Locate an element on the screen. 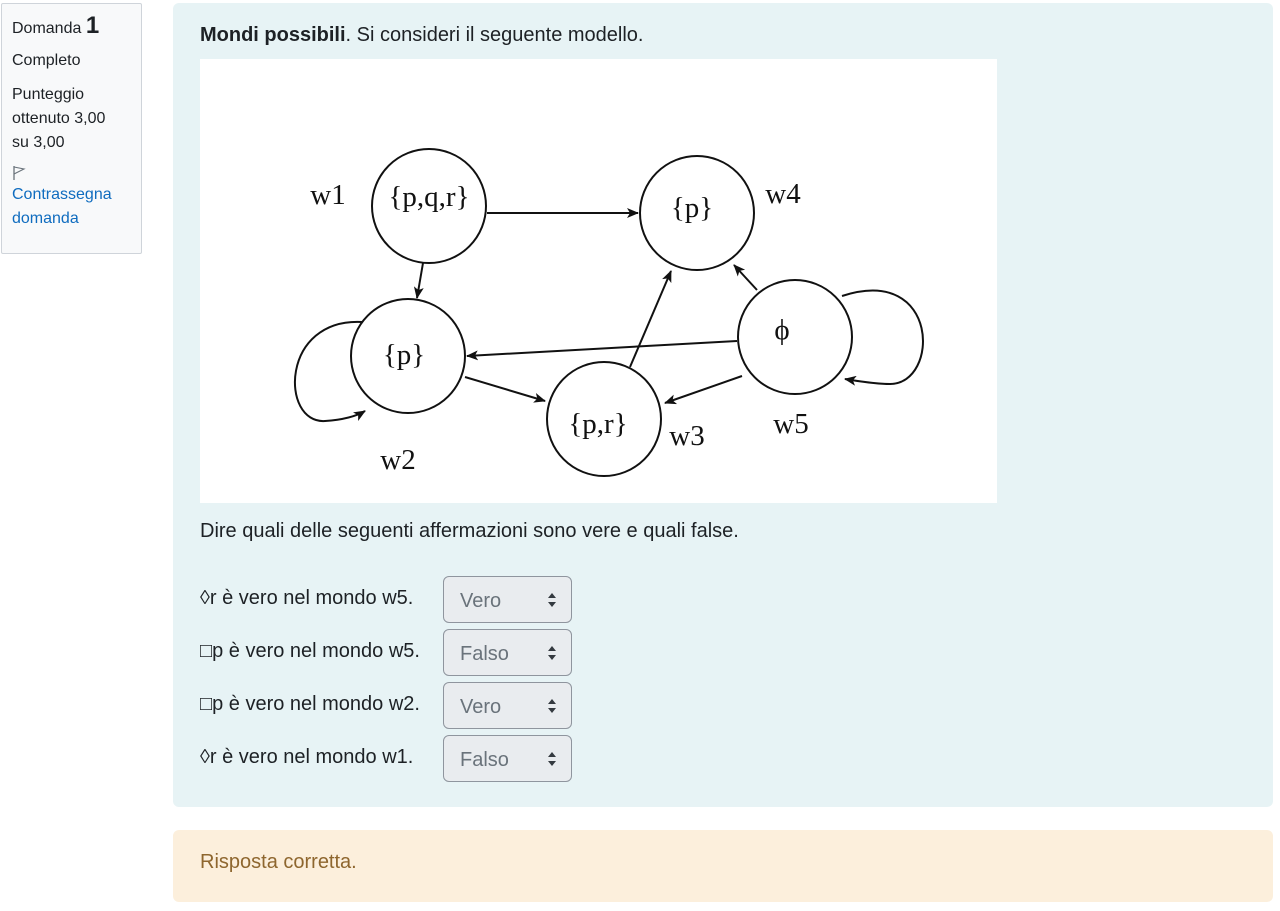  question-grade: Punteggio ottenuto 3,00 su 3,00 is located at coordinates (71, 119).